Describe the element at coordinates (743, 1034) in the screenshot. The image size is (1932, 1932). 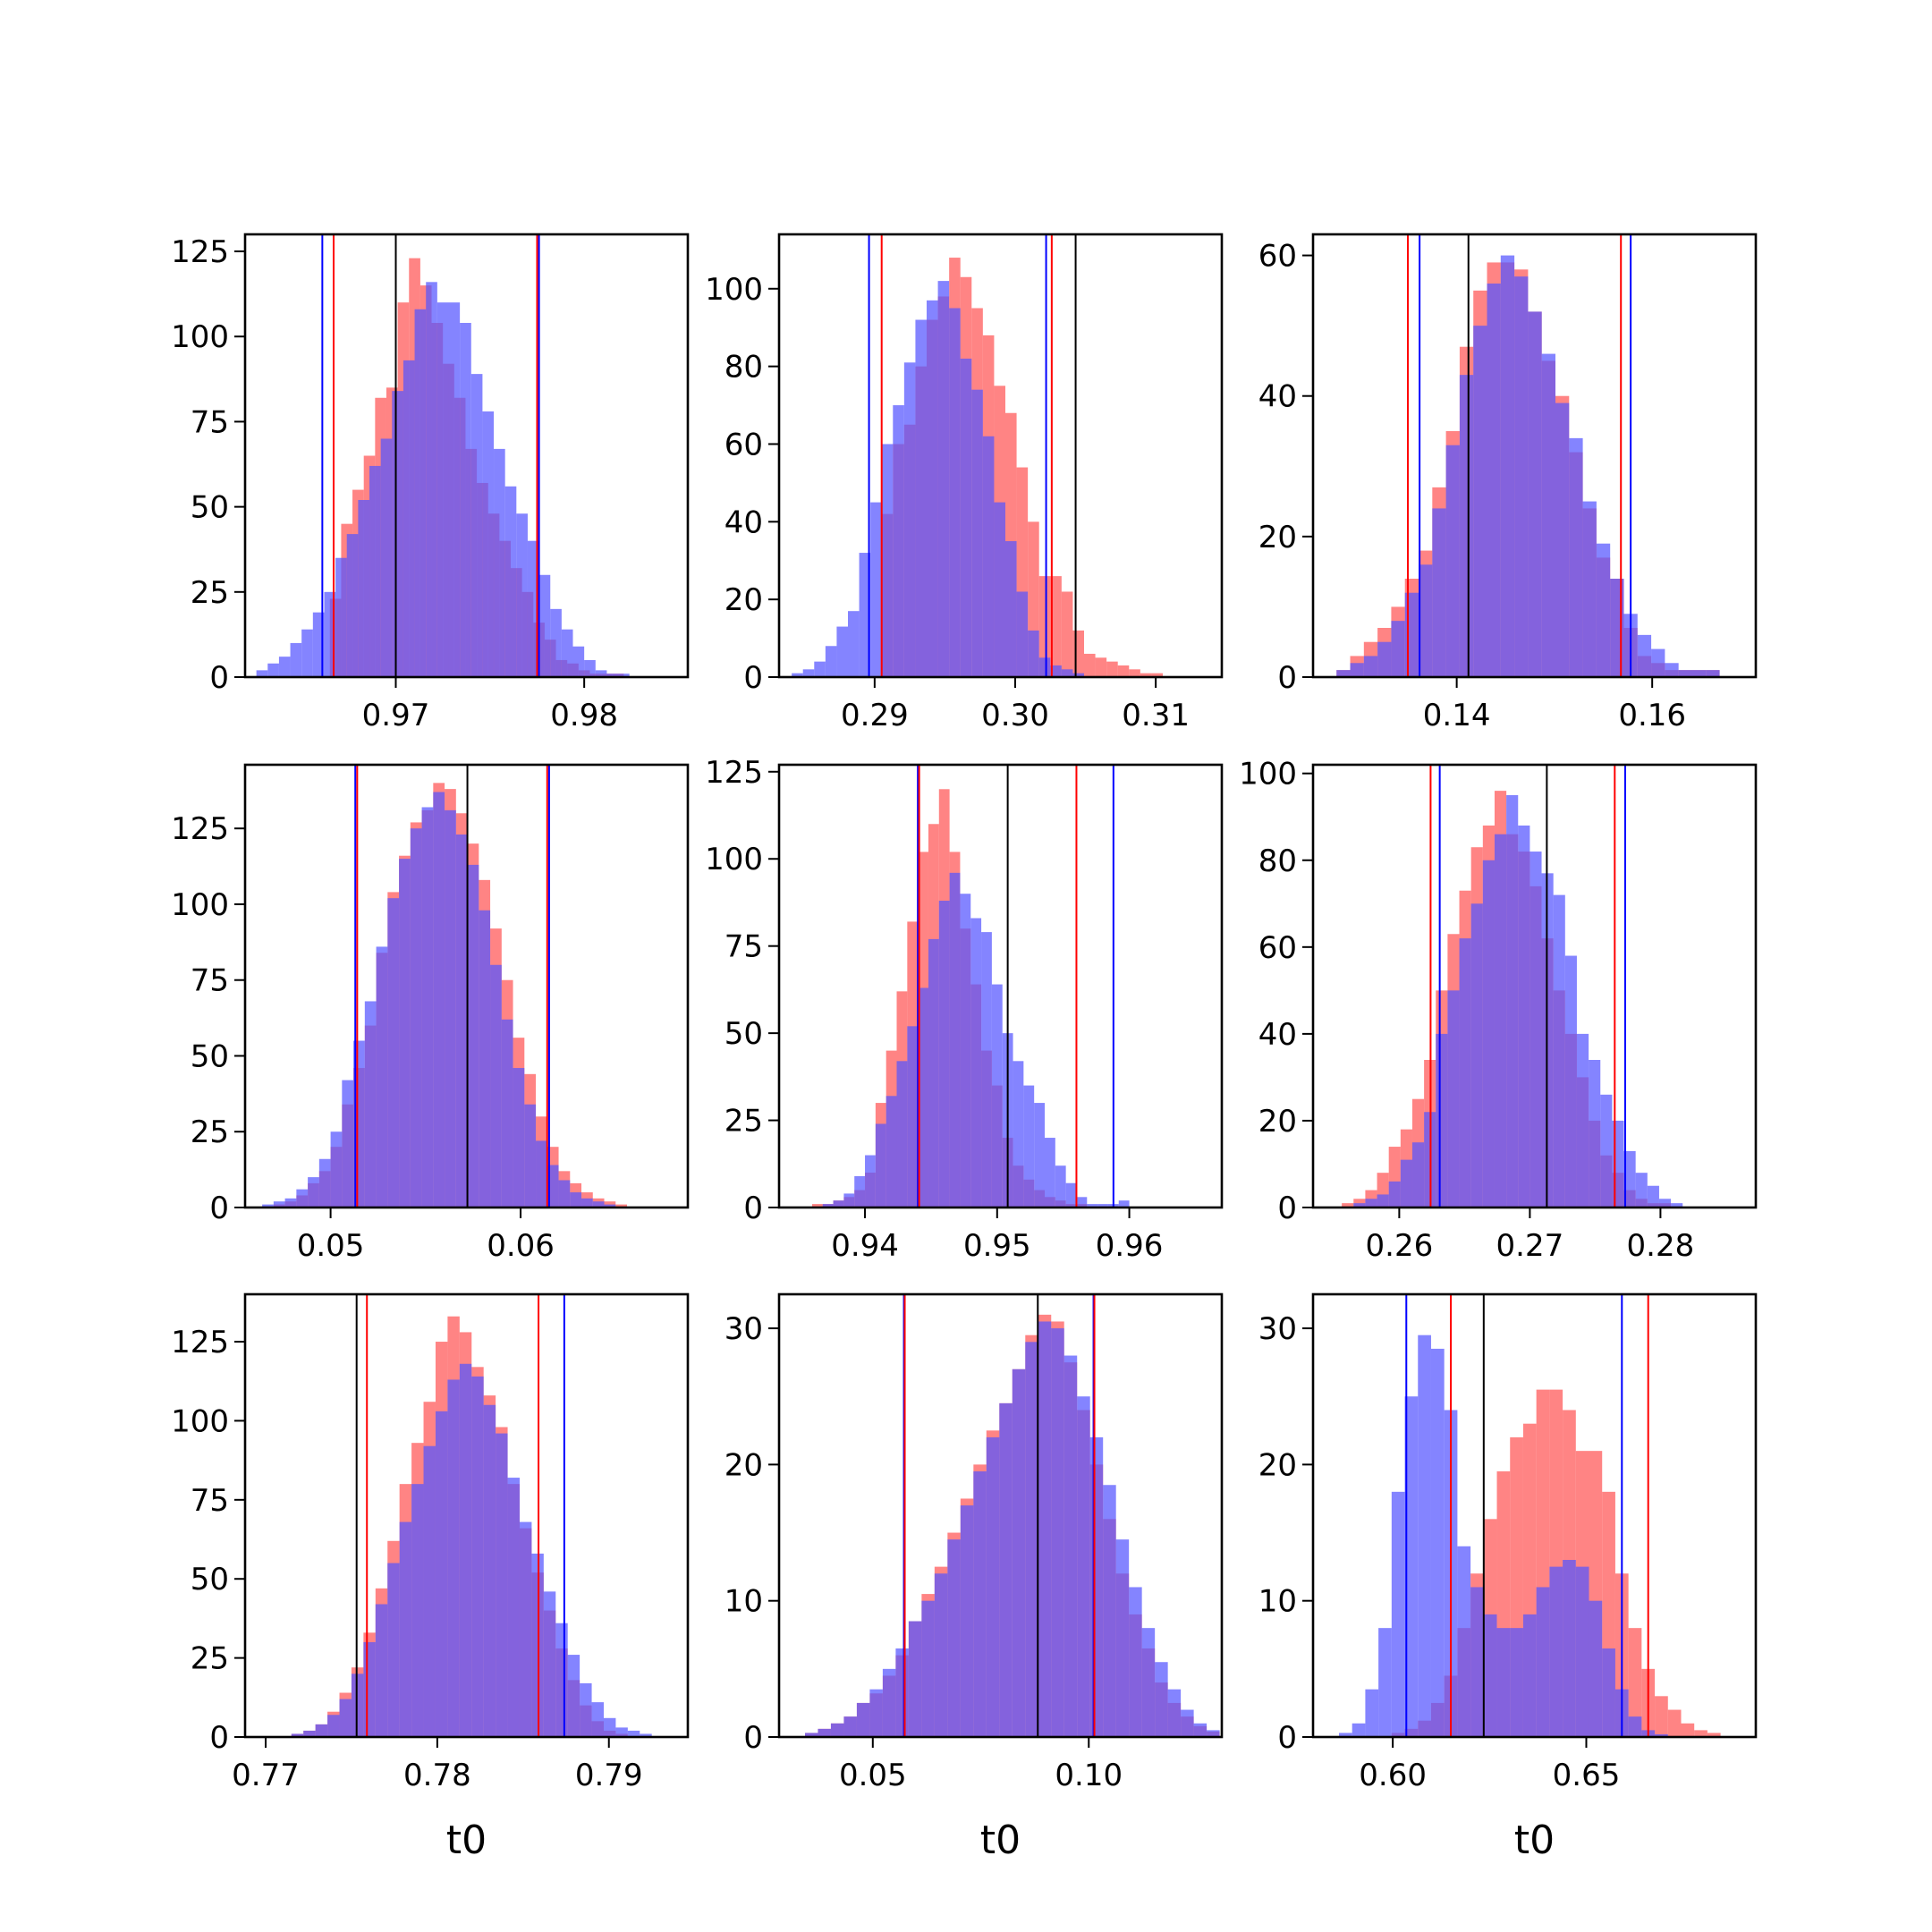
I see `y-tick-label: 50` at that location.